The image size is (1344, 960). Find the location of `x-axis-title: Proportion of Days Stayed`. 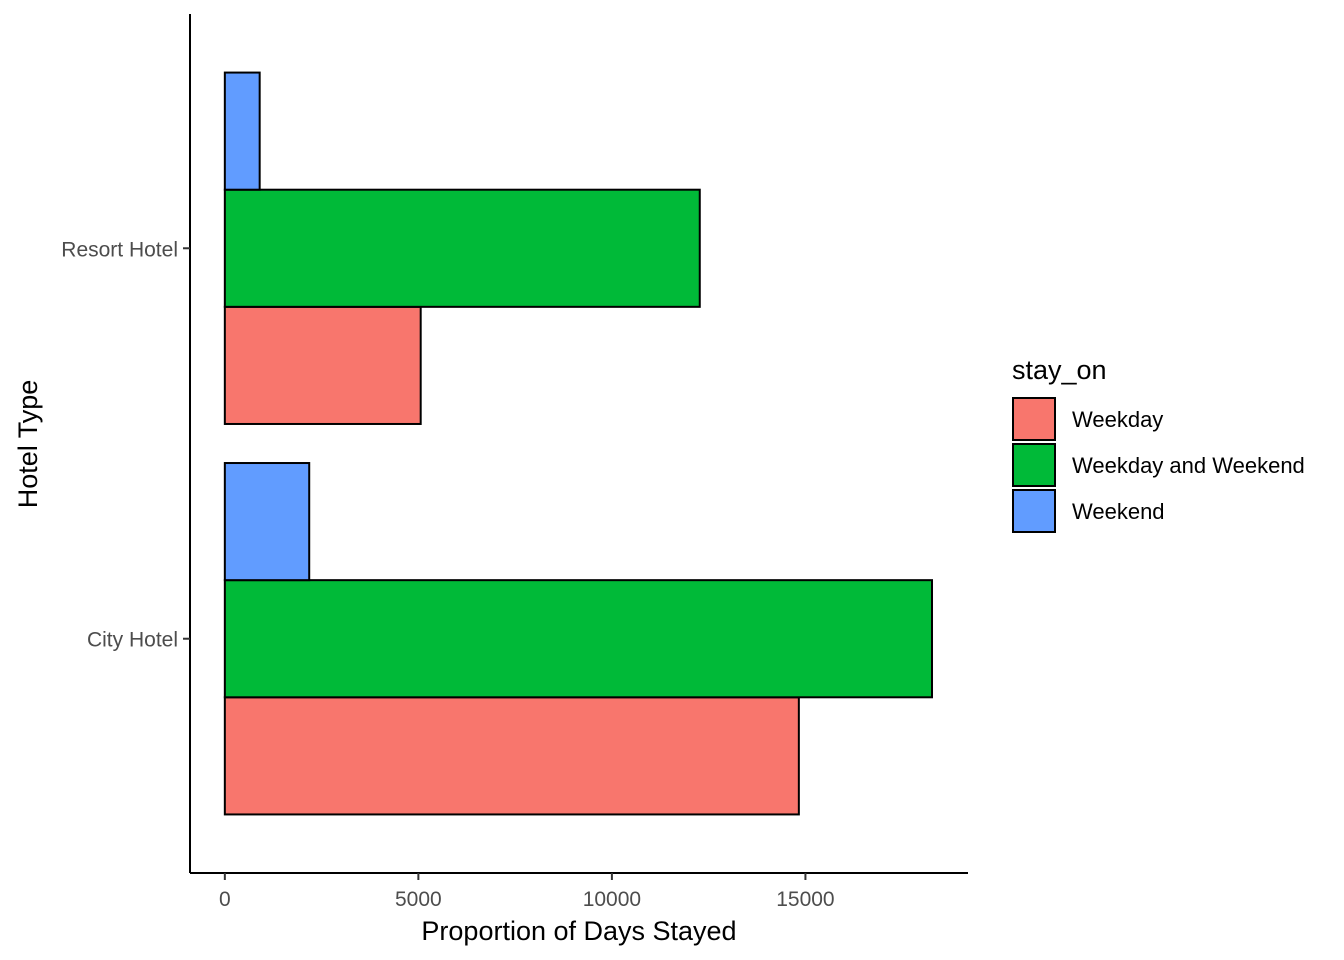

x-axis-title: Proportion of Days Stayed is located at coordinates (578, 931).